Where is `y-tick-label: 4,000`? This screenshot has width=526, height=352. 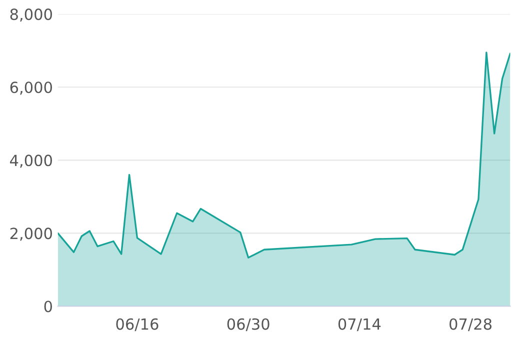
y-tick-label: 4,000 is located at coordinates (31, 161).